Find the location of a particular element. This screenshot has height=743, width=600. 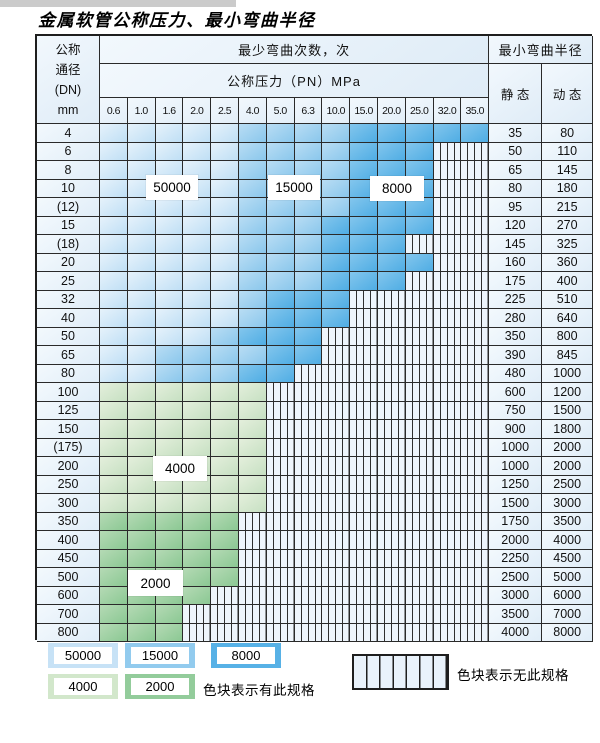

legend-swatch-label: 2000 is located at coordinates (160, 686).